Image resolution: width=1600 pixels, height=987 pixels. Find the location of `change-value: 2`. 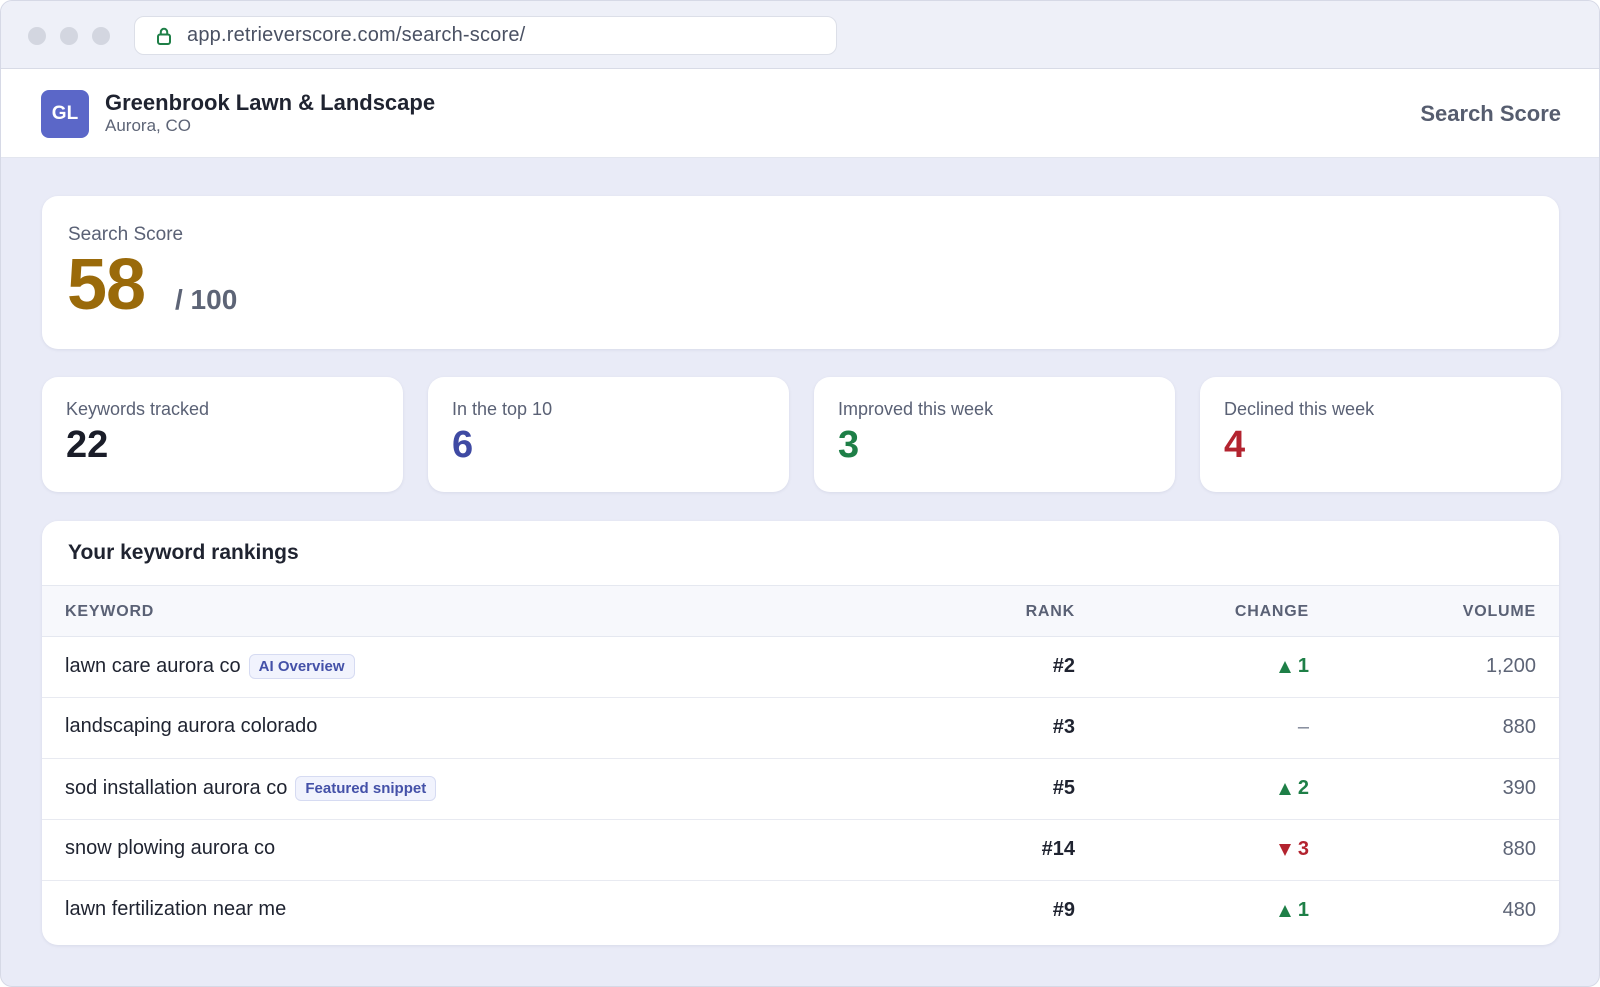

change-value: 2 is located at coordinates (1303, 788).